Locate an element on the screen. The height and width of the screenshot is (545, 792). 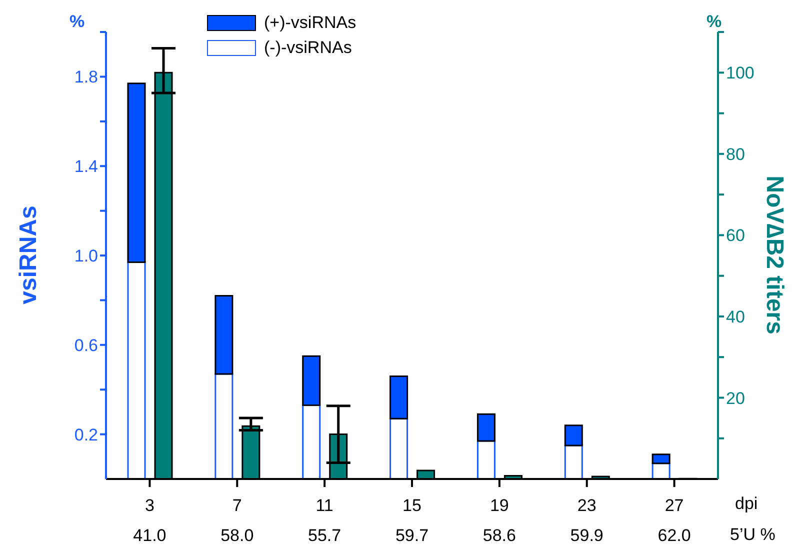
x-tick-label: 7 58.0 is located at coordinates (237, 520).